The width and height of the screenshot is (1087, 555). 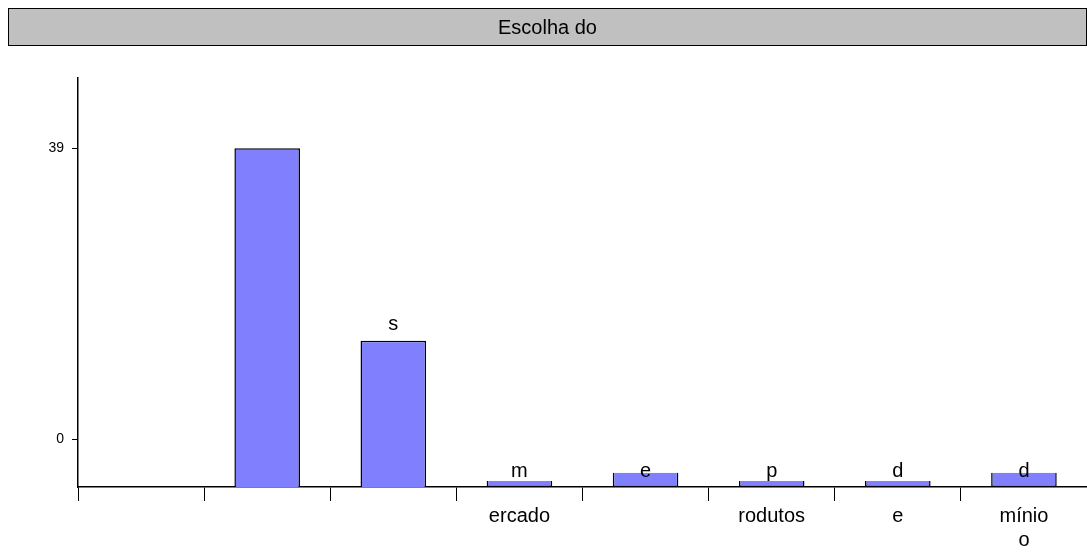 What do you see at coordinates (56, 147) in the screenshot?
I see `y-tick-label: 39` at bounding box center [56, 147].